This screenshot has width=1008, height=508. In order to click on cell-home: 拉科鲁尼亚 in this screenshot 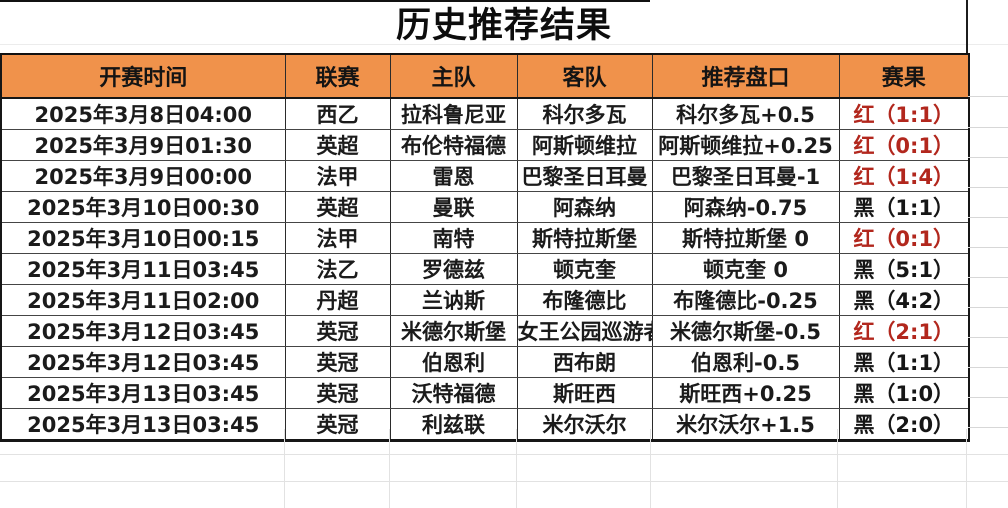, I will do `click(453, 114)`.